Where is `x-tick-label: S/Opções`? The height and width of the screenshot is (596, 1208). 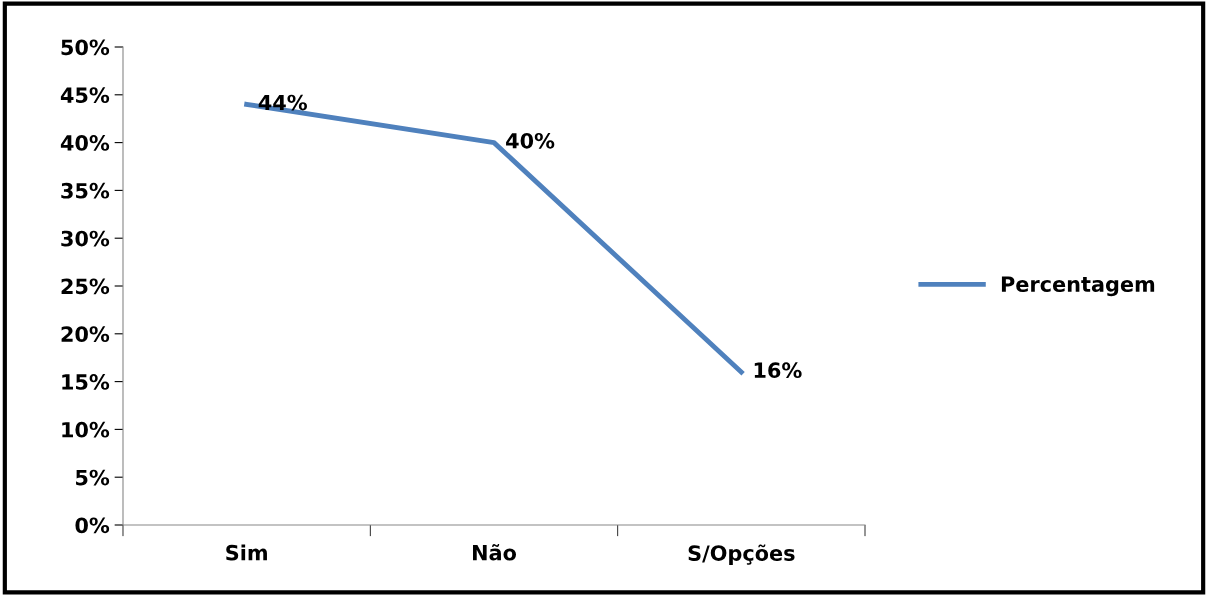
x-tick-label: S/Opções is located at coordinates (741, 554).